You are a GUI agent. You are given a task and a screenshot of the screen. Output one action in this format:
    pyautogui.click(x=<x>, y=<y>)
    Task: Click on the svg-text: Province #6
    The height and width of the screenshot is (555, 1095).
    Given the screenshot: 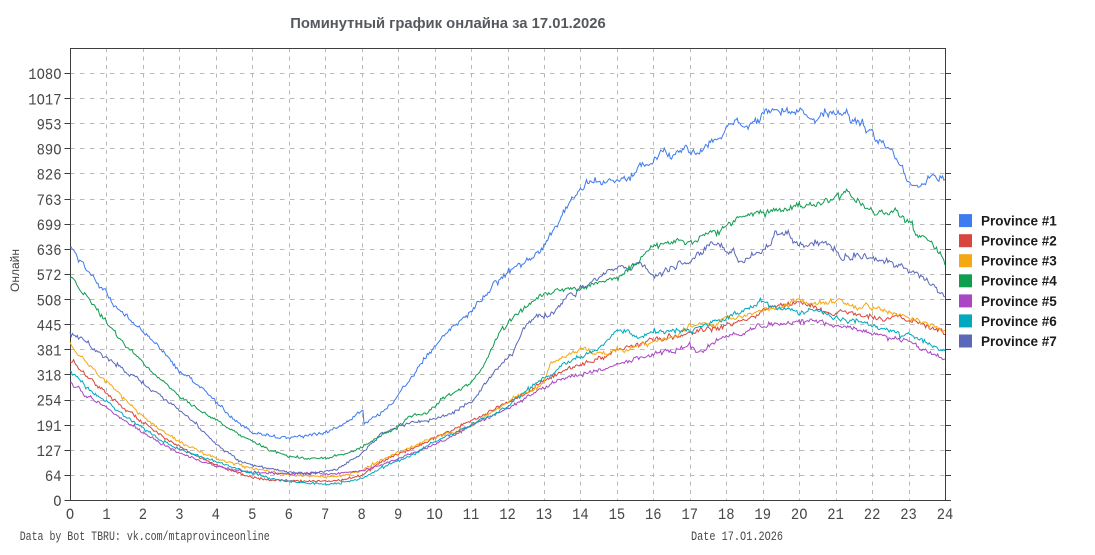 What is the action you would take?
    pyautogui.click(x=1019, y=321)
    